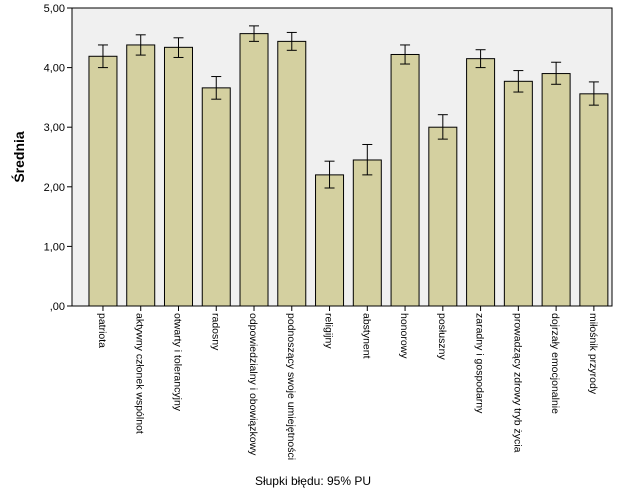  I want to click on x-tick-label: dojrzały emocjonalnie, so click(555, 363).